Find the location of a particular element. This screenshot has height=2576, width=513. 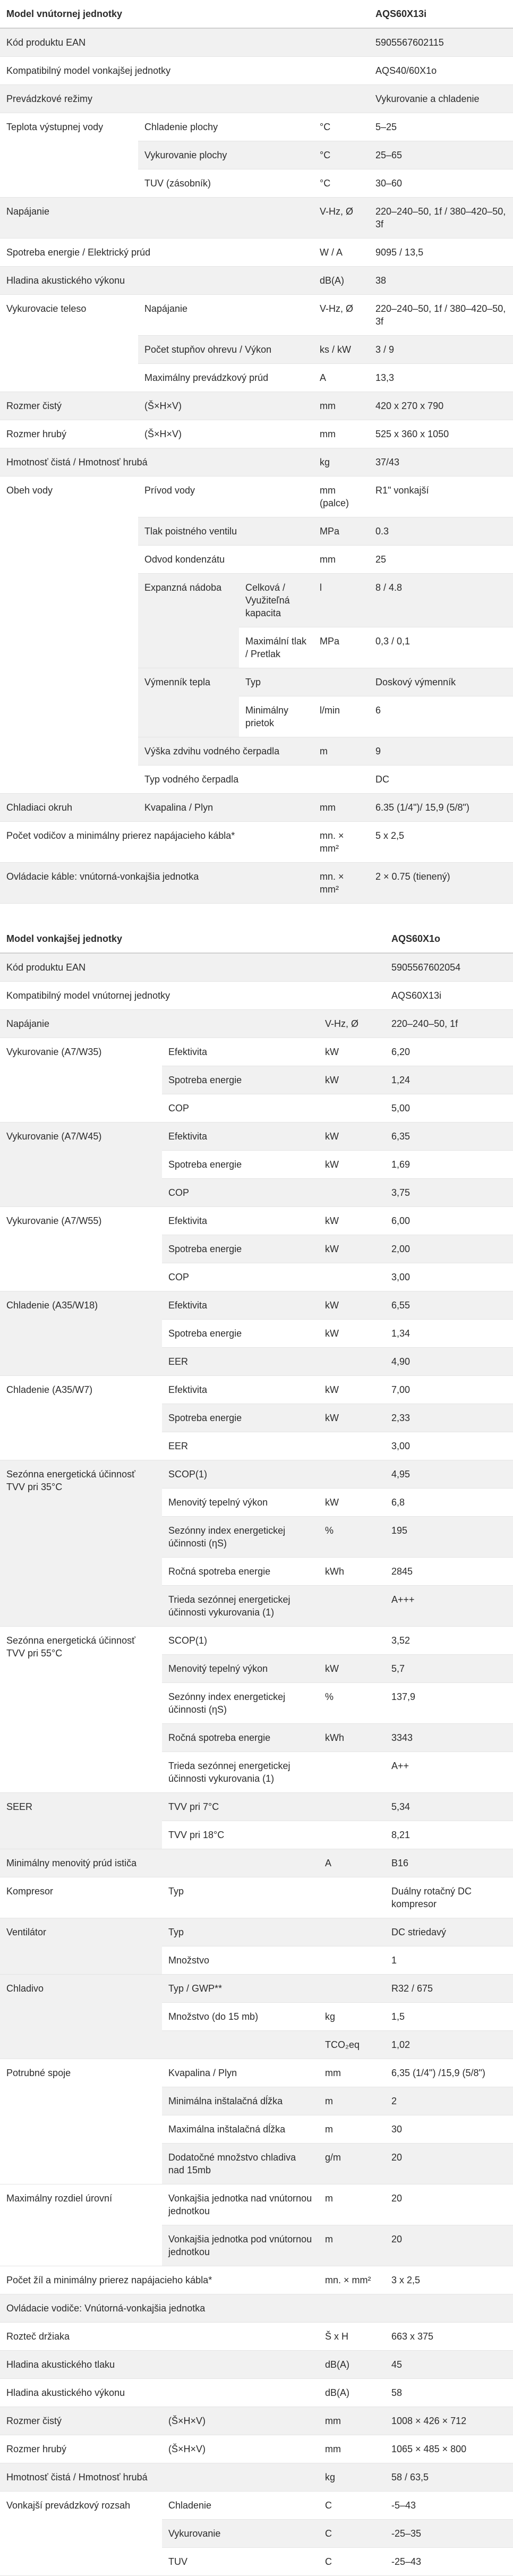

row-value: 3,00 is located at coordinates (449, 1277).